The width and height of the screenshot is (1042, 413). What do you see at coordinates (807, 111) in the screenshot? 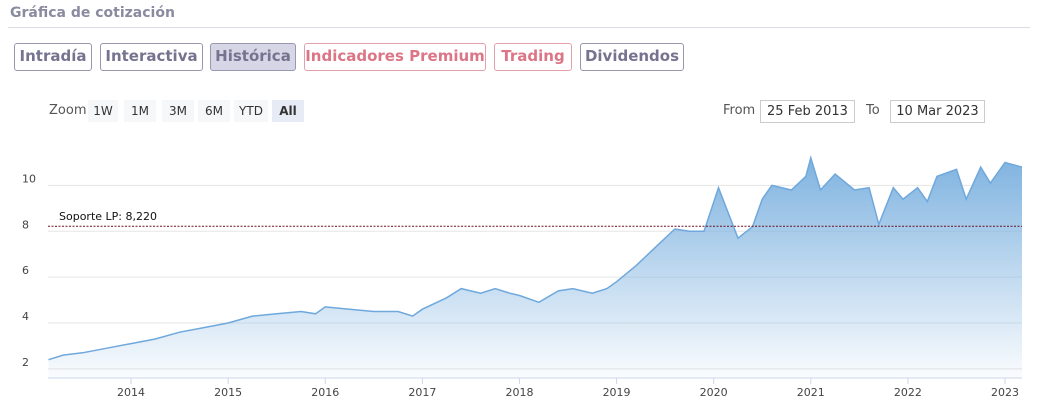
I see `from-input: 25 Feb 2013` at bounding box center [807, 111].